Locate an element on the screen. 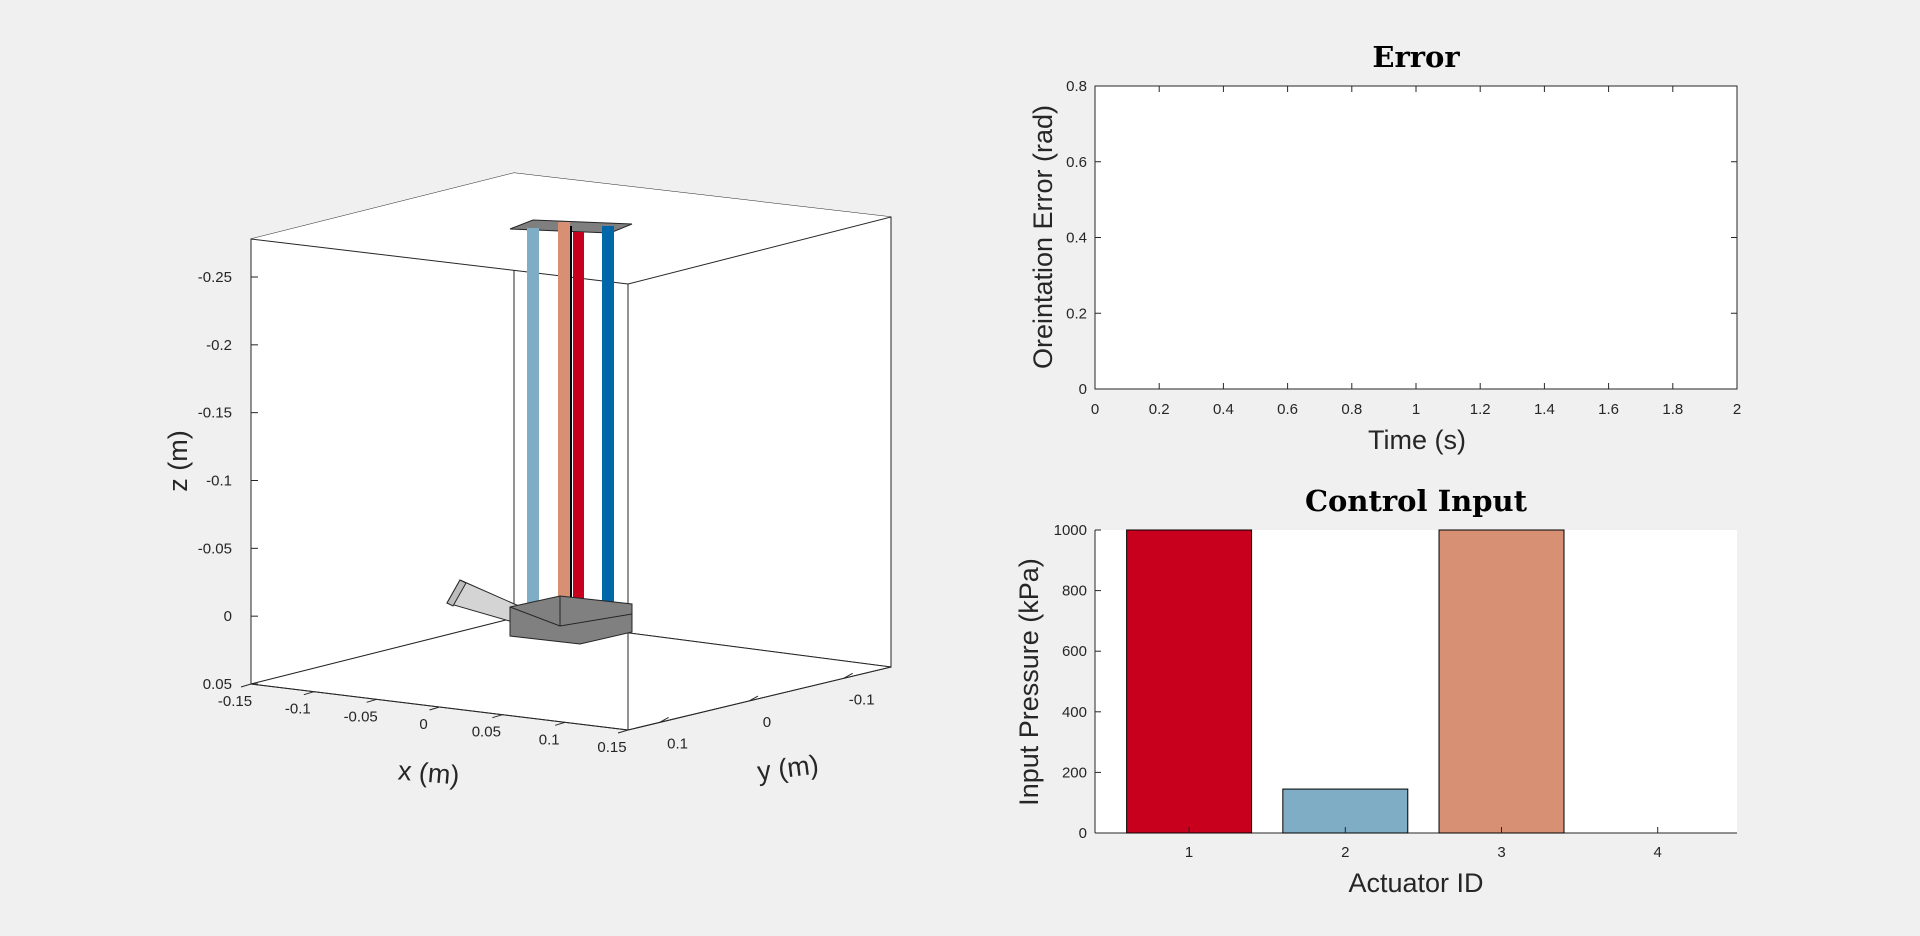 Image resolution: width=1920 pixels, height=936 pixels. x-axis-ticks: -0.15 -0.1 -0.05 0 0.05 0.1 0.15 is located at coordinates (423, 719).